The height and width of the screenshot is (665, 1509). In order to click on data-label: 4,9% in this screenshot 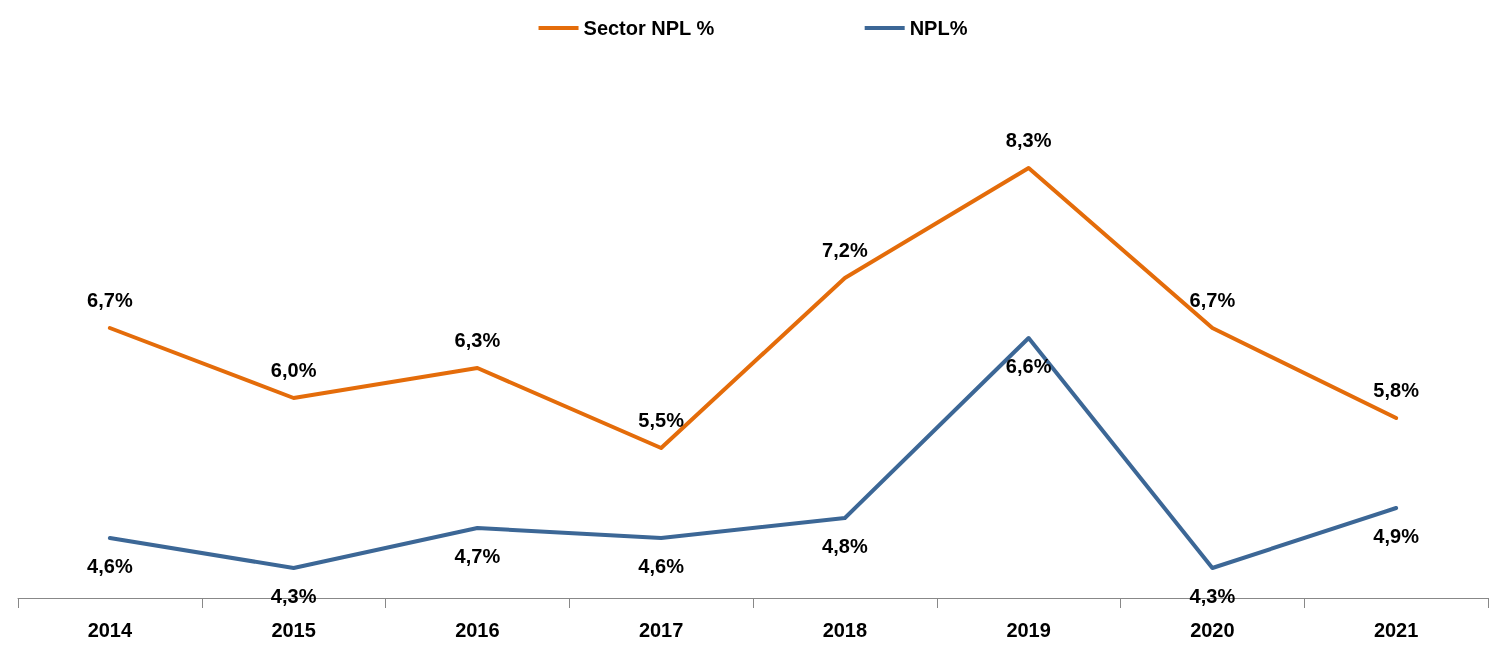, I will do `click(1396, 536)`.